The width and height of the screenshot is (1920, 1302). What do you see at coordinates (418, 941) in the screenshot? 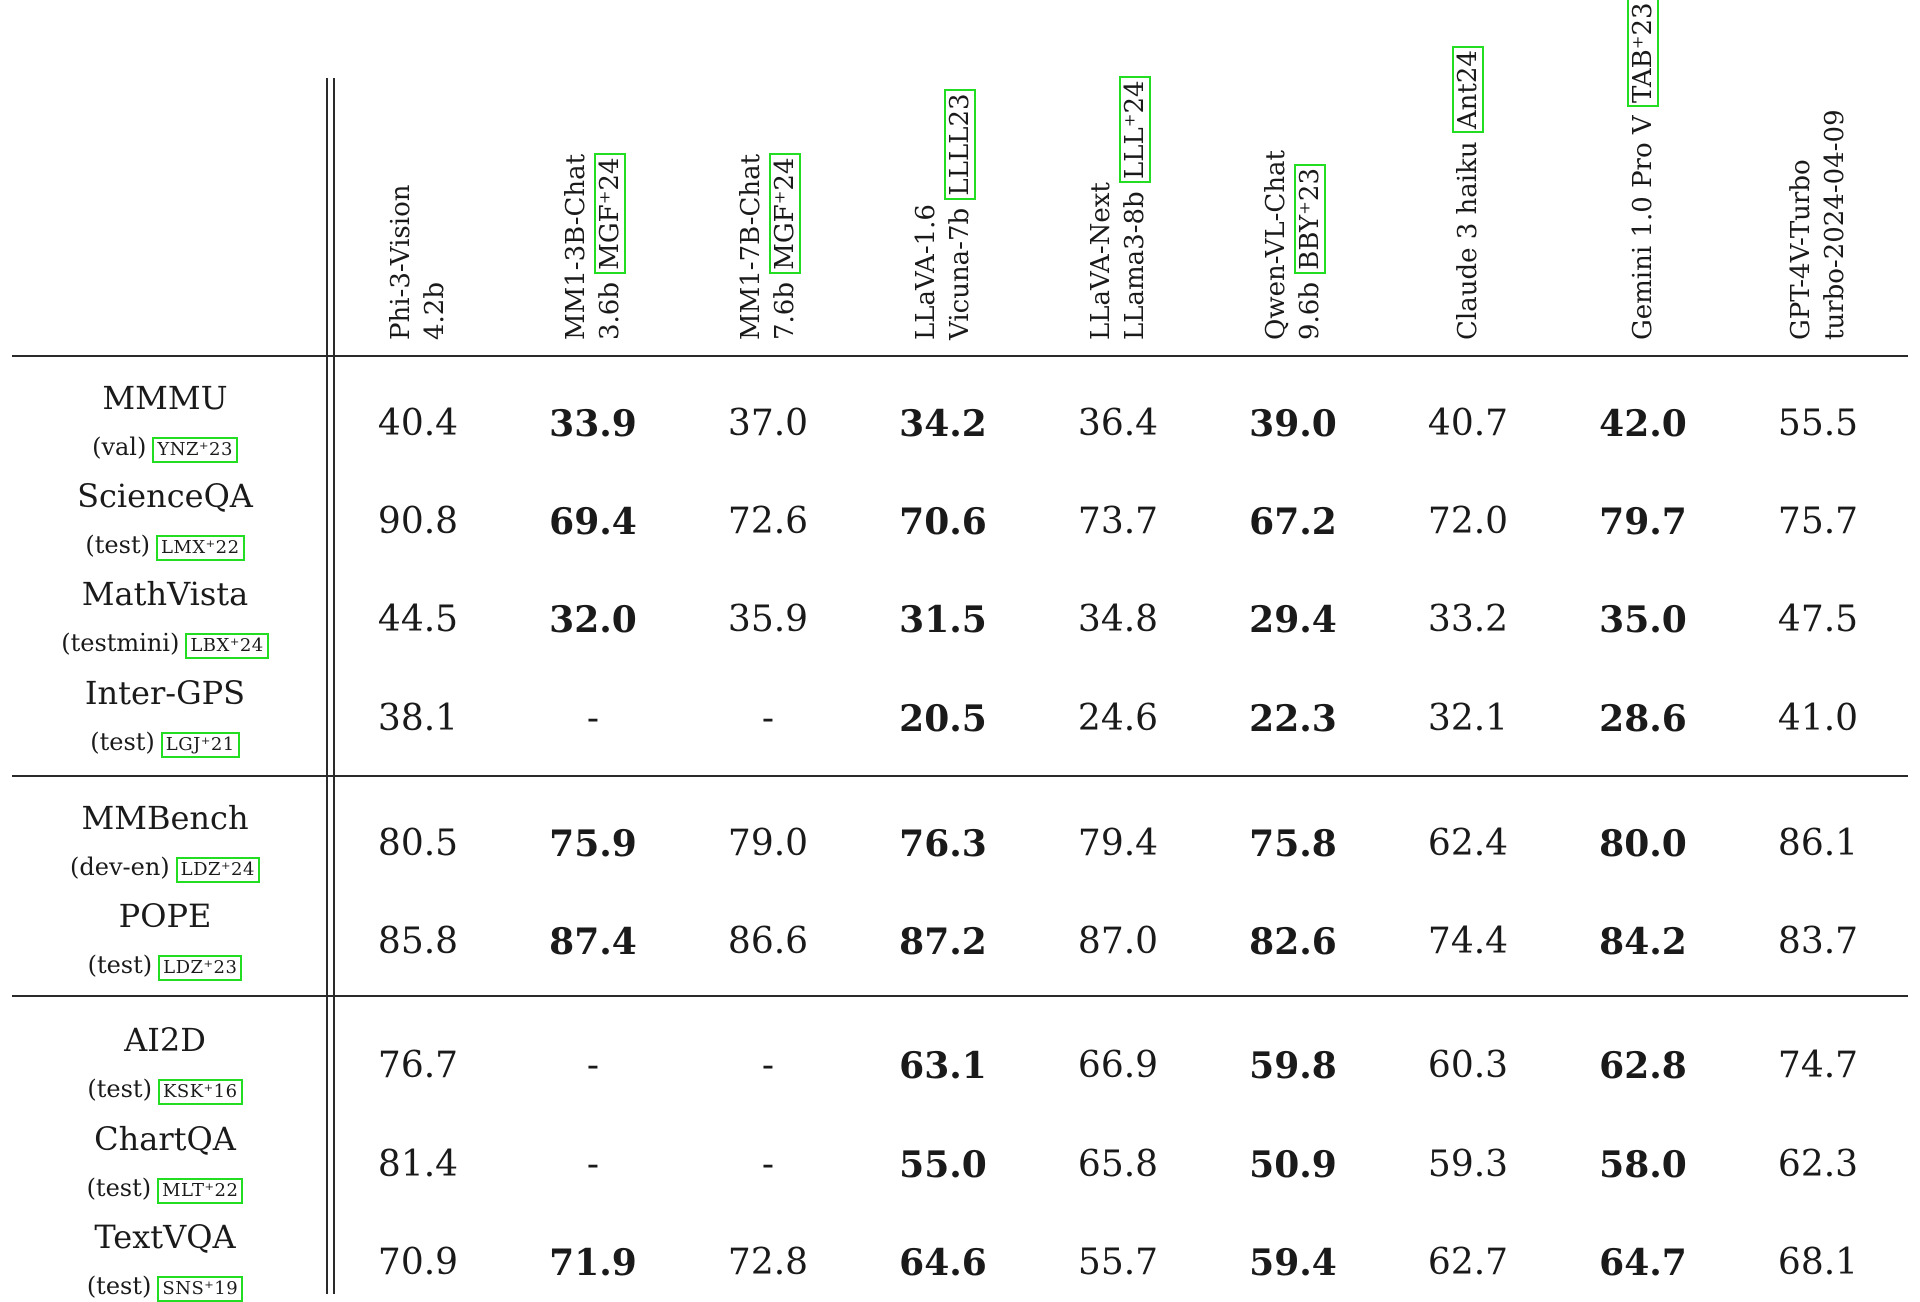
I see `table-cell: 85.8` at bounding box center [418, 941].